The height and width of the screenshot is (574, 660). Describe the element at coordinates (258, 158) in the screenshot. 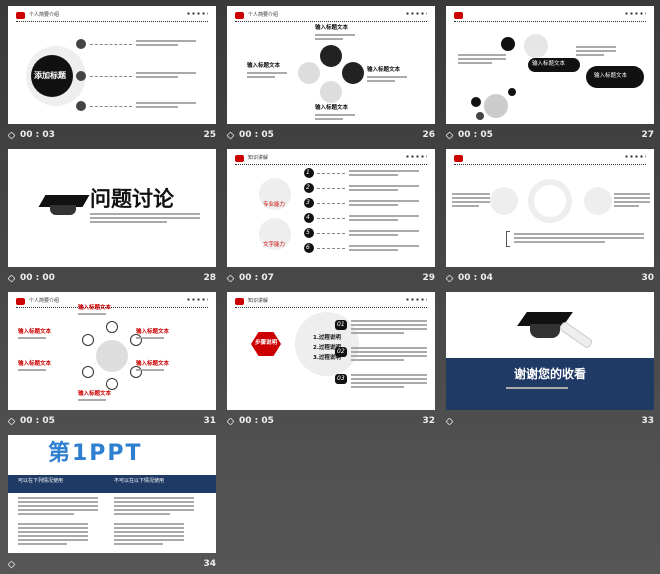

I see `header-text: 知识讲解` at that location.